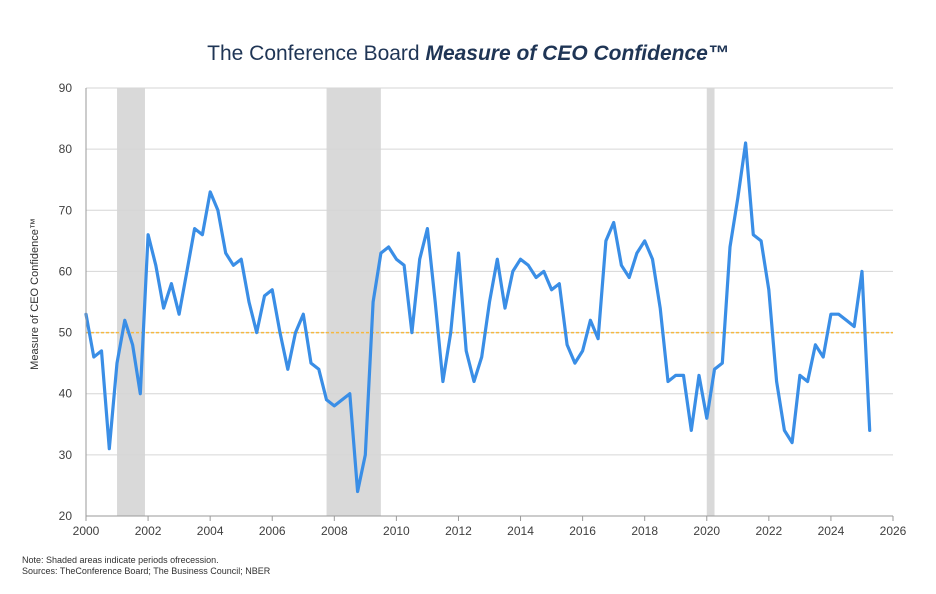 This screenshot has height=594, width=936. I want to click on y-tick-labels: 20 30 40 50 60 70 80 90, so click(66, 302).